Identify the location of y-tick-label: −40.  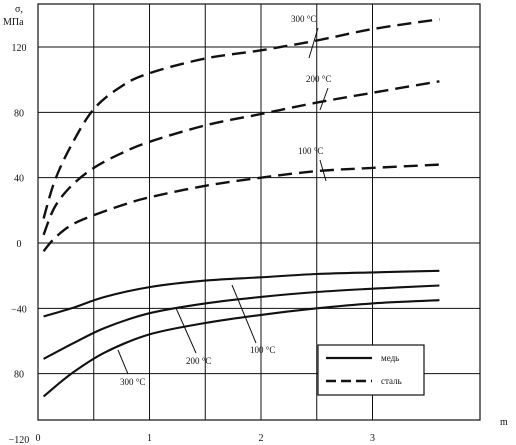
(19, 309).